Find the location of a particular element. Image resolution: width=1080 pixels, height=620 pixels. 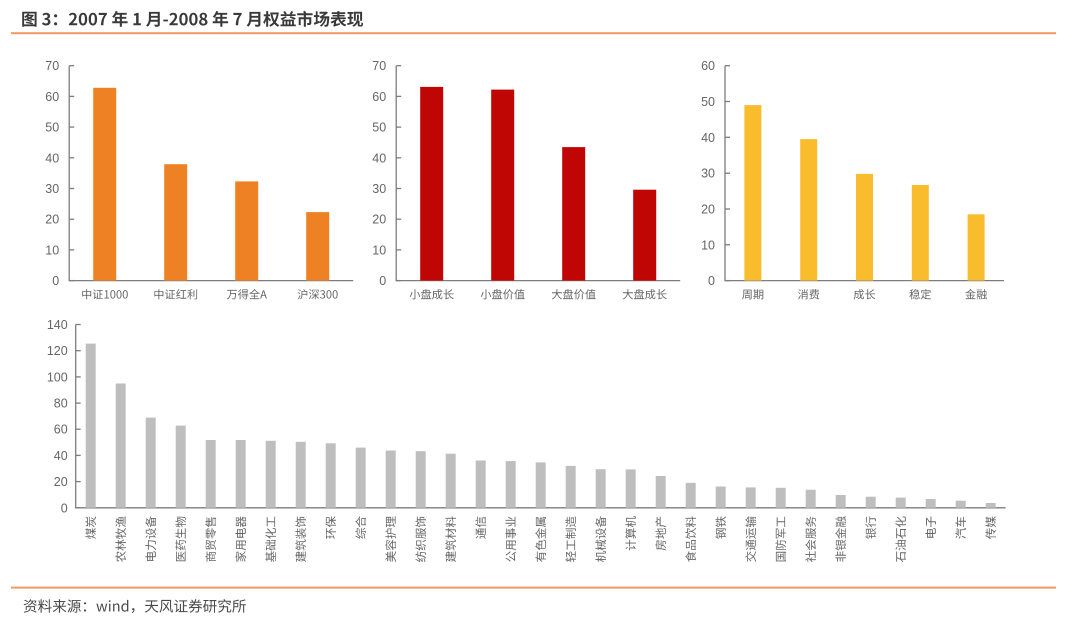

svg-text: 80 is located at coordinates (61, 404).